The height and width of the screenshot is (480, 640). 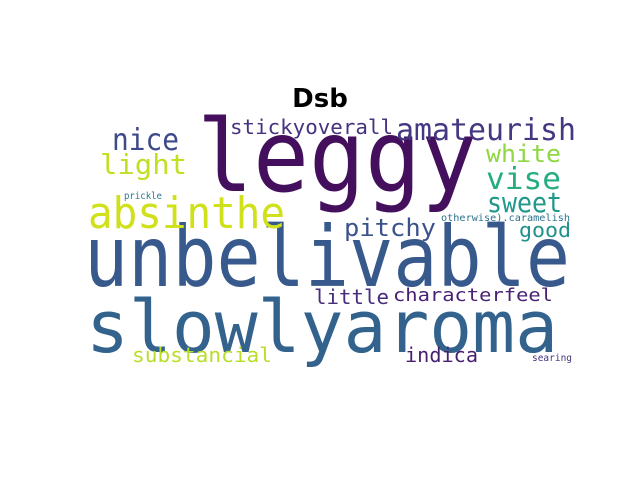 What do you see at coordinates (145, 140) in the screenshot?
I see `word-nice: nice` at bounding box center [145, 140].